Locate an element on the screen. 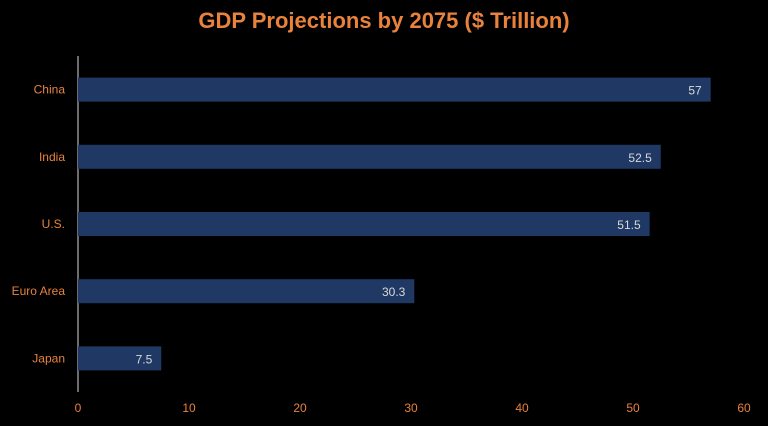 This screenshot has height=426, width=768. data-label: 30.3 is located at coordinates (394, 292).